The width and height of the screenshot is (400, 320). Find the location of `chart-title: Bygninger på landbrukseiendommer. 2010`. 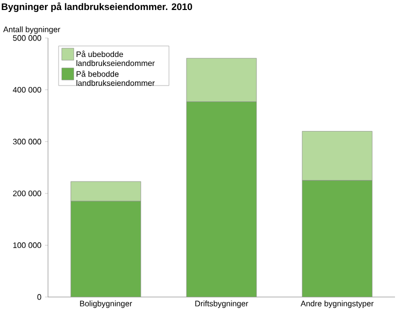

chart-title: Bygninger på landbrukseiendommer. 2010 is located at coordinates (97, 7).